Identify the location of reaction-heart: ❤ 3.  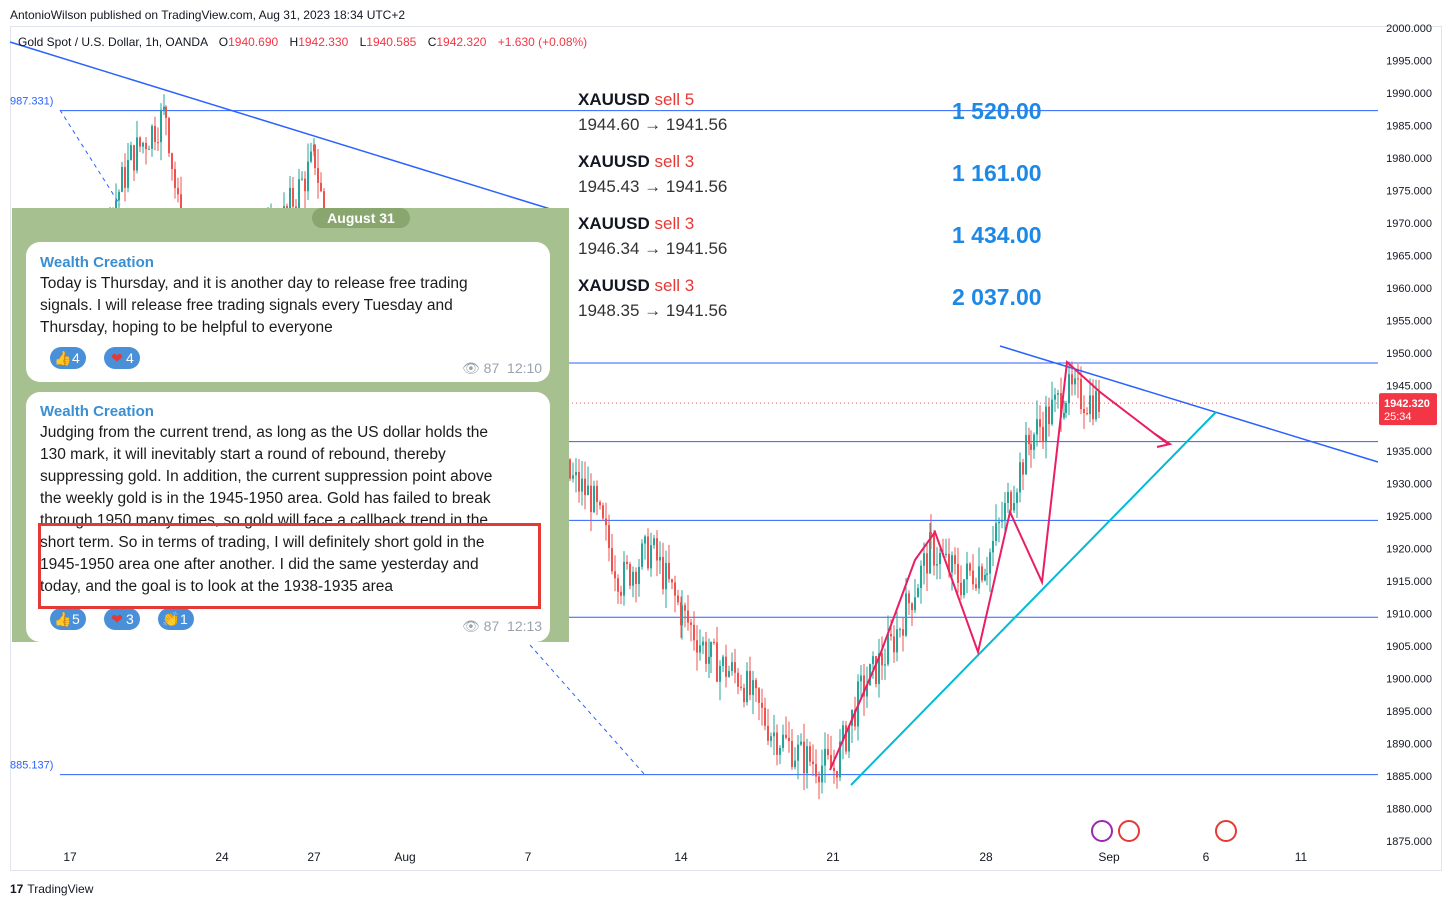
(122, 619).